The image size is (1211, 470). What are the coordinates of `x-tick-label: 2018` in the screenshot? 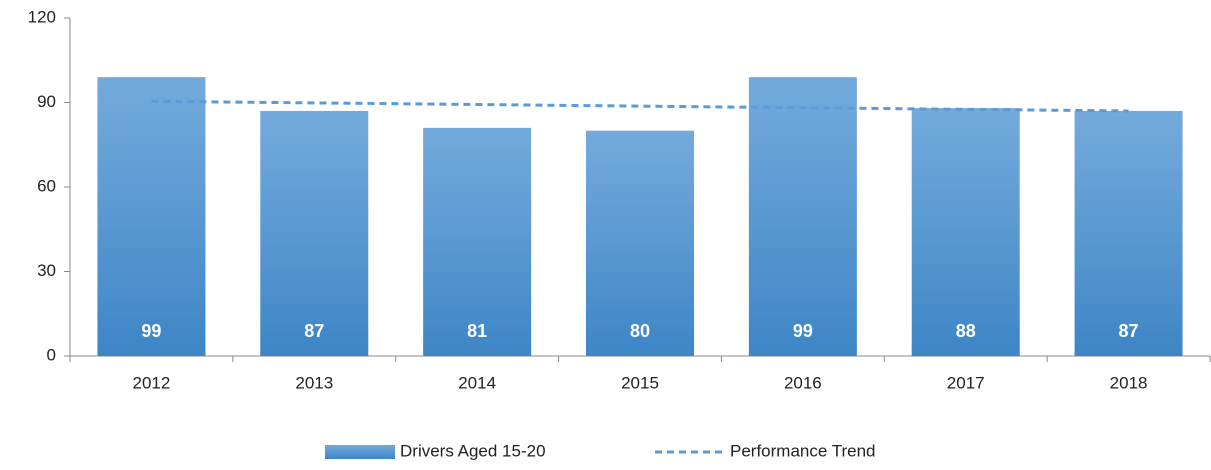 It's located at (1129, 382).